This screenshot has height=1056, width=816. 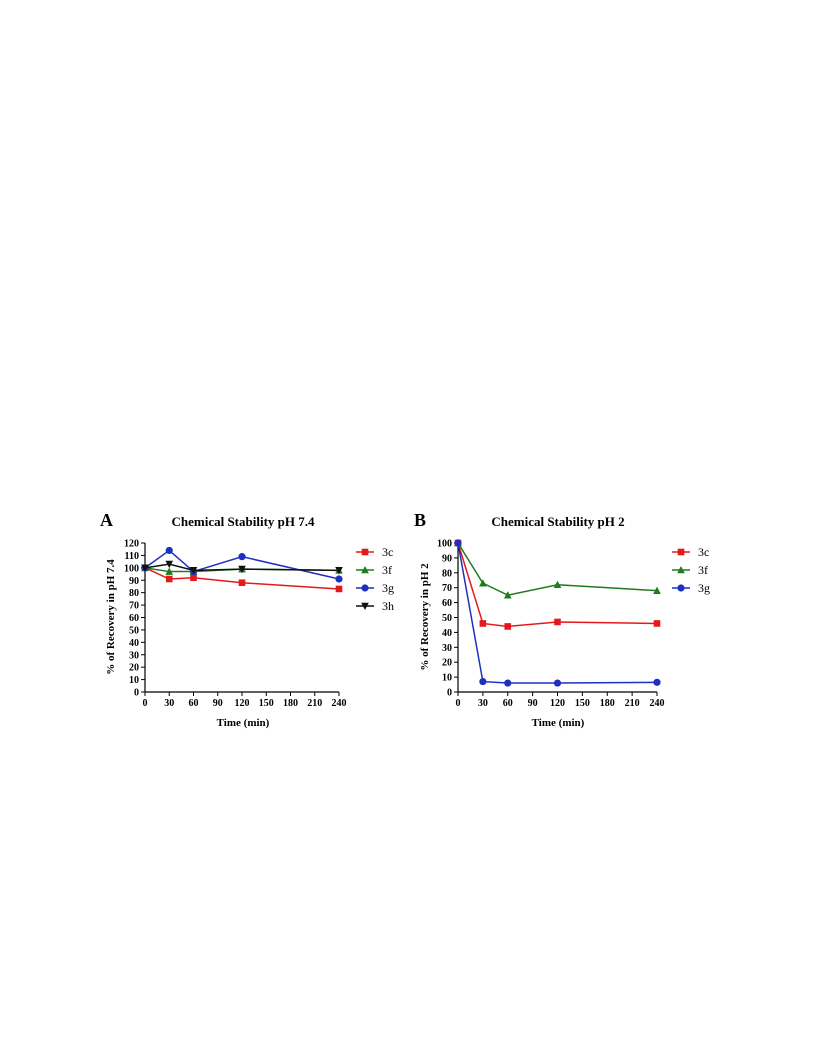 What do you see at coordinates (375, 588) in the screenshot?
I see `legend-entry: 3g` at bounding box center [375, 588].